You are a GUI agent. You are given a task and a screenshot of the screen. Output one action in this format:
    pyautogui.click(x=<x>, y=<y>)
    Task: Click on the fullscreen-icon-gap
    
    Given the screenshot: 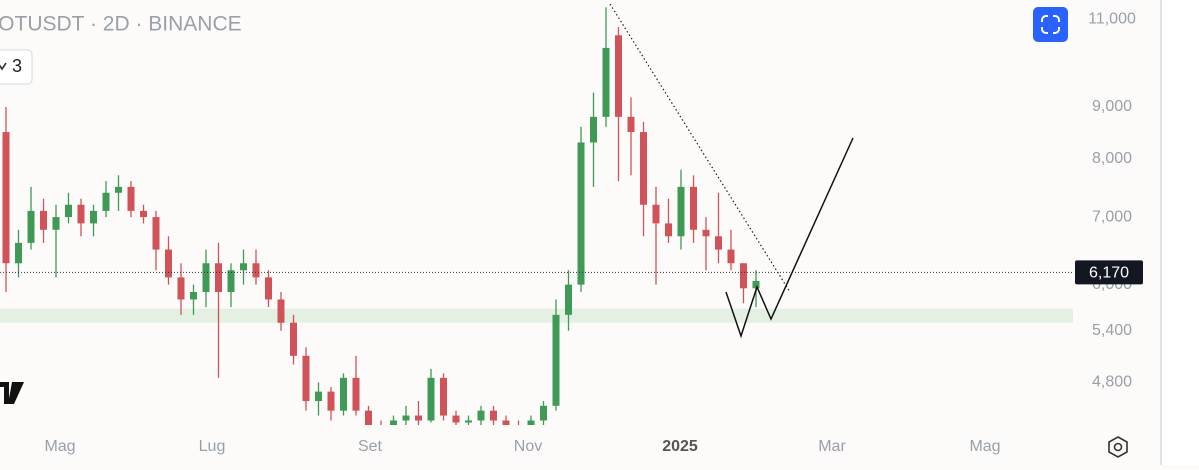 What is the action you would take?
    pyautogui.click(x=1050, y=24)
    